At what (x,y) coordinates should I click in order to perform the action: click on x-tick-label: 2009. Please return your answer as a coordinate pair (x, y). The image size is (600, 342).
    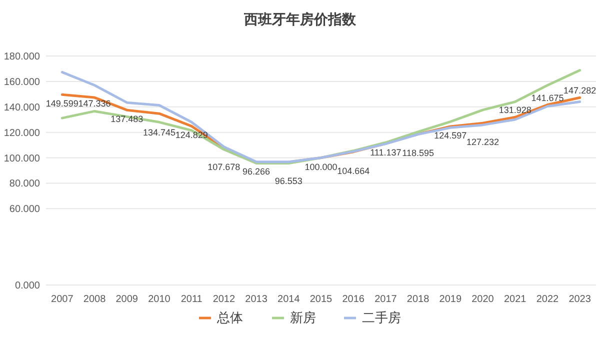
    Looking at the image, I should click on (127, 299).